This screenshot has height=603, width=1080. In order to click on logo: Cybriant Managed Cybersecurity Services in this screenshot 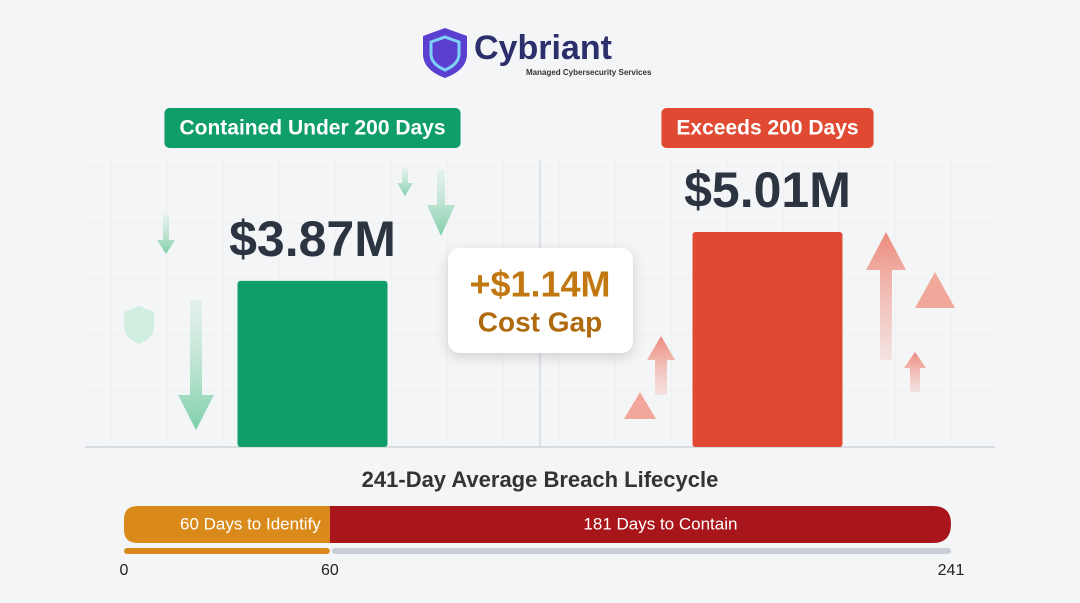, I will do `click(537, 53)`.